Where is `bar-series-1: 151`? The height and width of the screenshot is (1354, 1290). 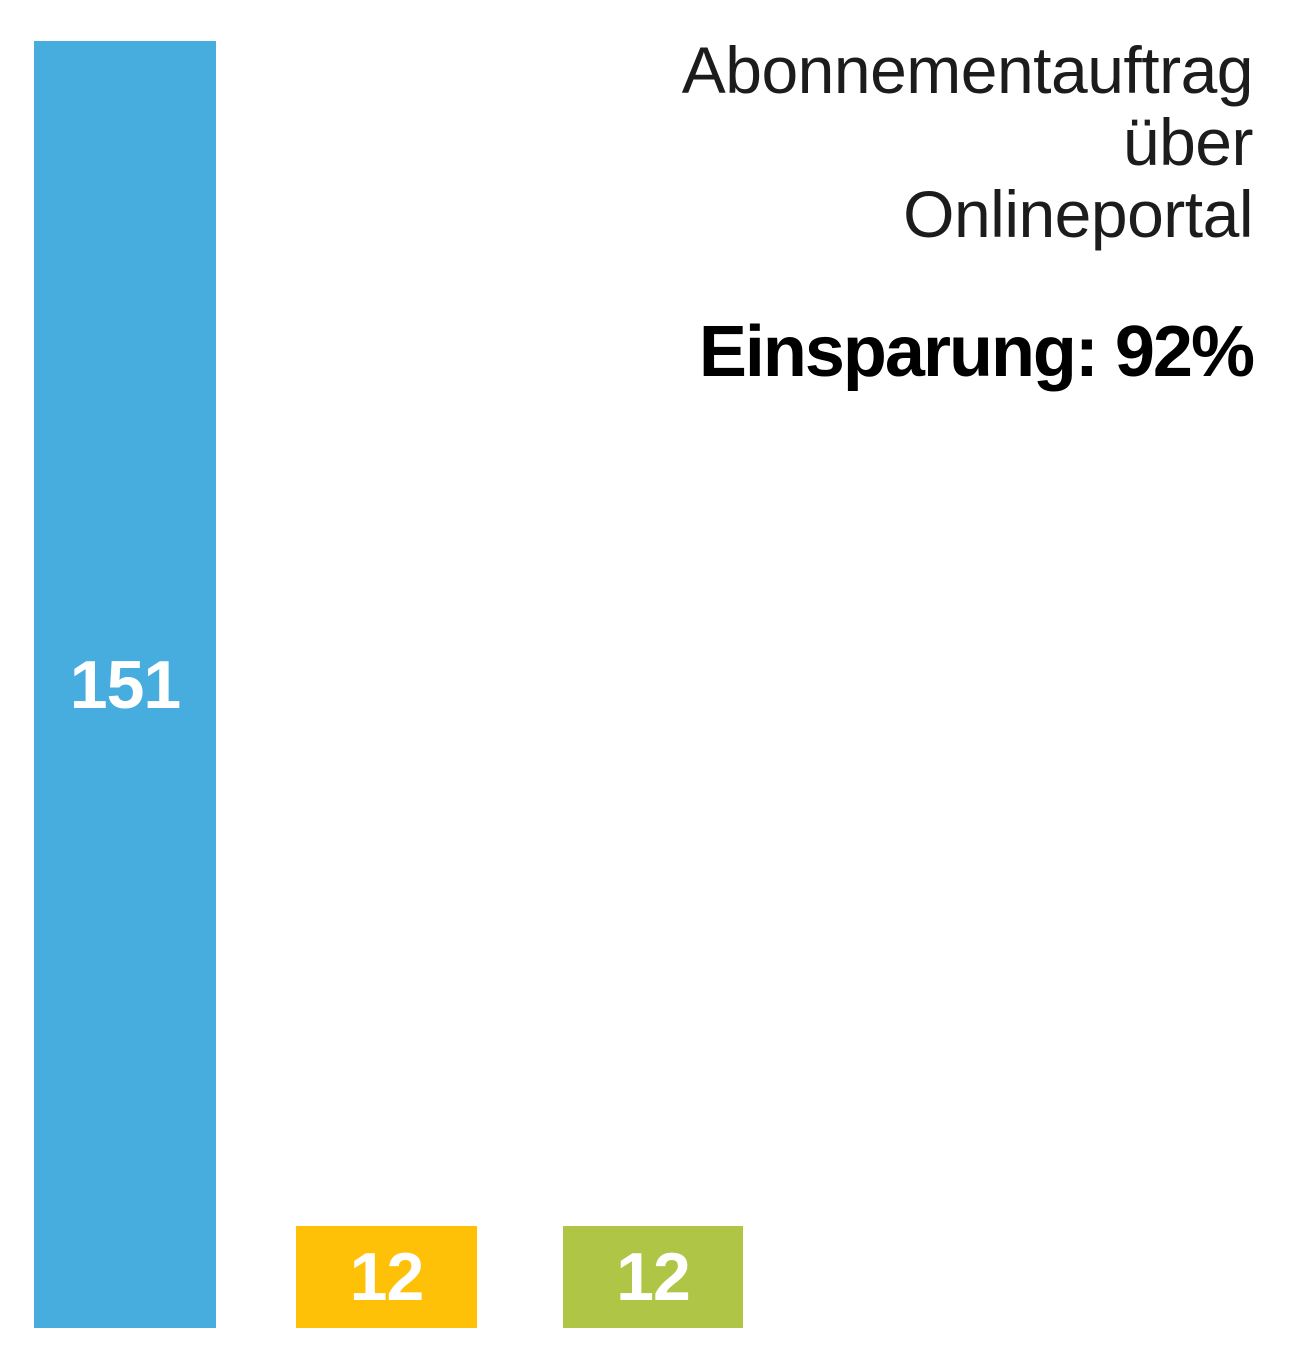 bar-series-1: 151 is located at coordinates (125, 684).